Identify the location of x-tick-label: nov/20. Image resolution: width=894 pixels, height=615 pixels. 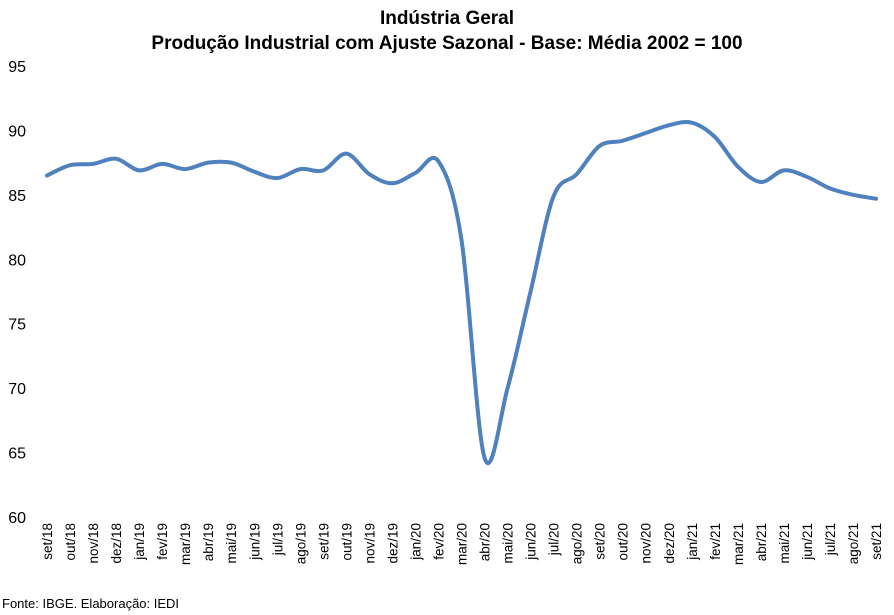
(646, 543).